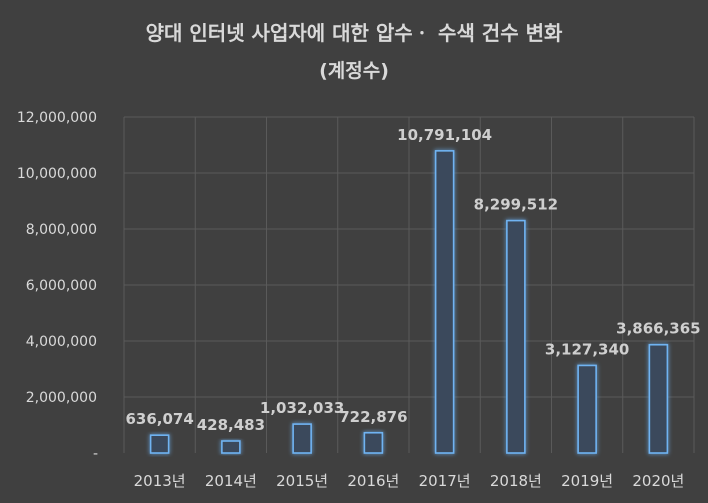  What do you see at coordinates (516, 481) in the screenshot?
I see `x-tick-label: 2018년` at bounding box center [516, 481].